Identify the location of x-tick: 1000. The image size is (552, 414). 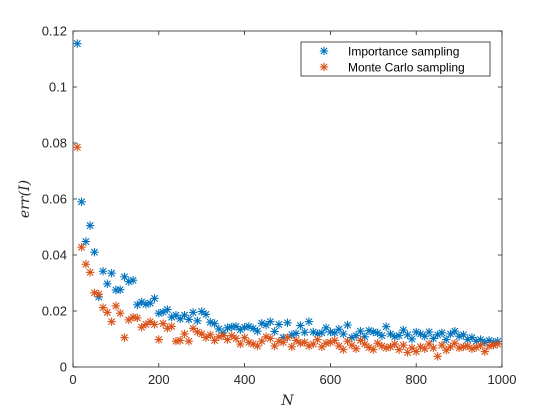
(502, 209).